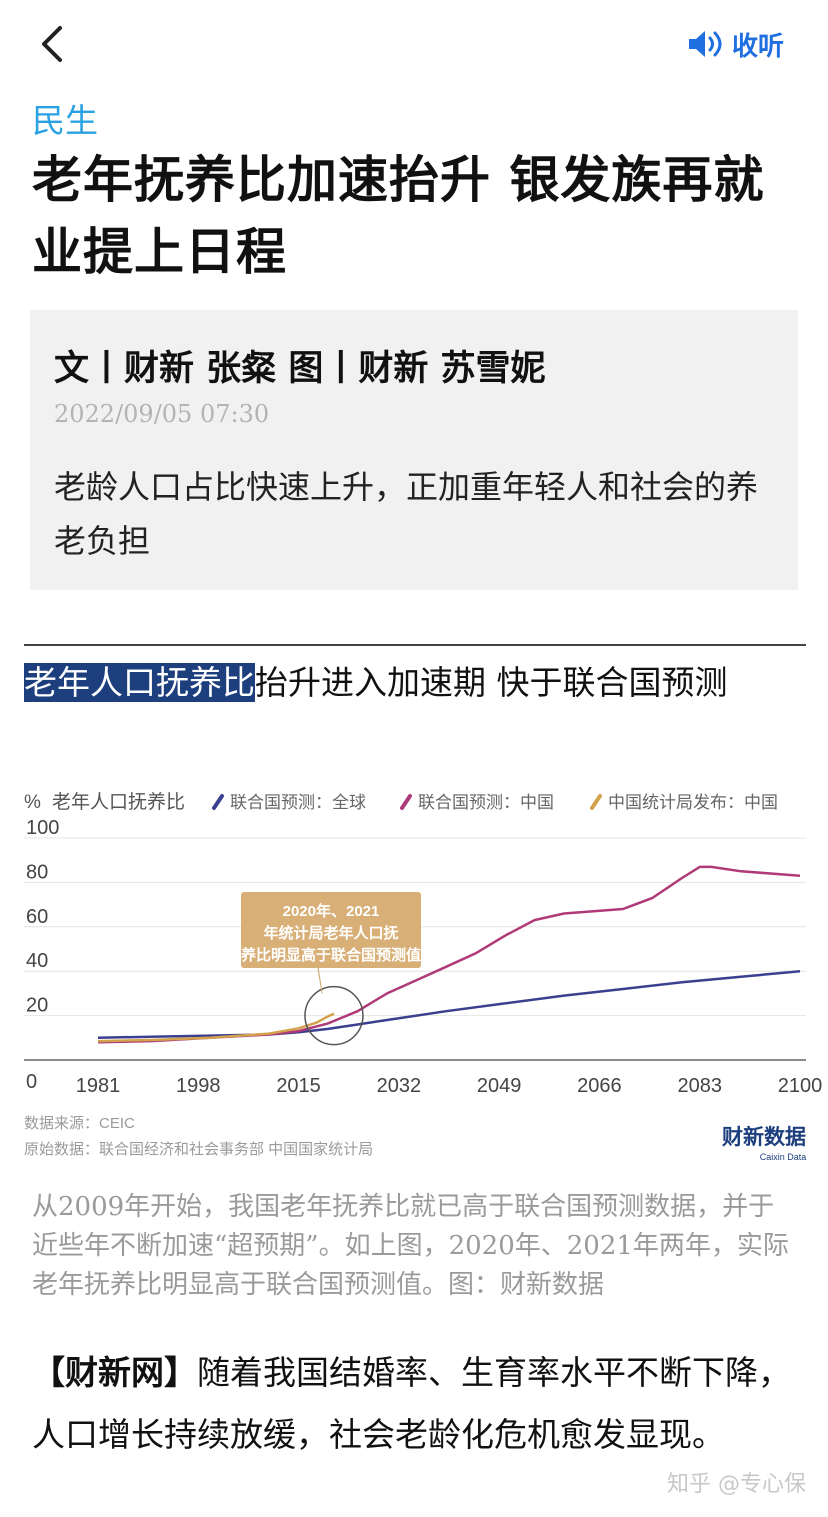  Describe the element at coordinates (491, 682) in the screenshot. I see `figure-title-rest: 抬升进入加速期 快于联合国预测` at that location.